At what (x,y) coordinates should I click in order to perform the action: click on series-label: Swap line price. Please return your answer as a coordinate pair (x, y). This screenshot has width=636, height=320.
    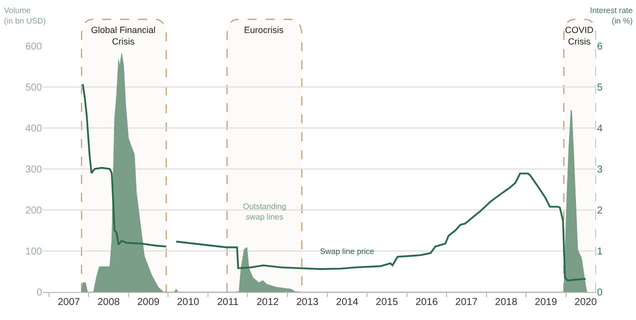
    Looking at the image, I should click on (347, 251).